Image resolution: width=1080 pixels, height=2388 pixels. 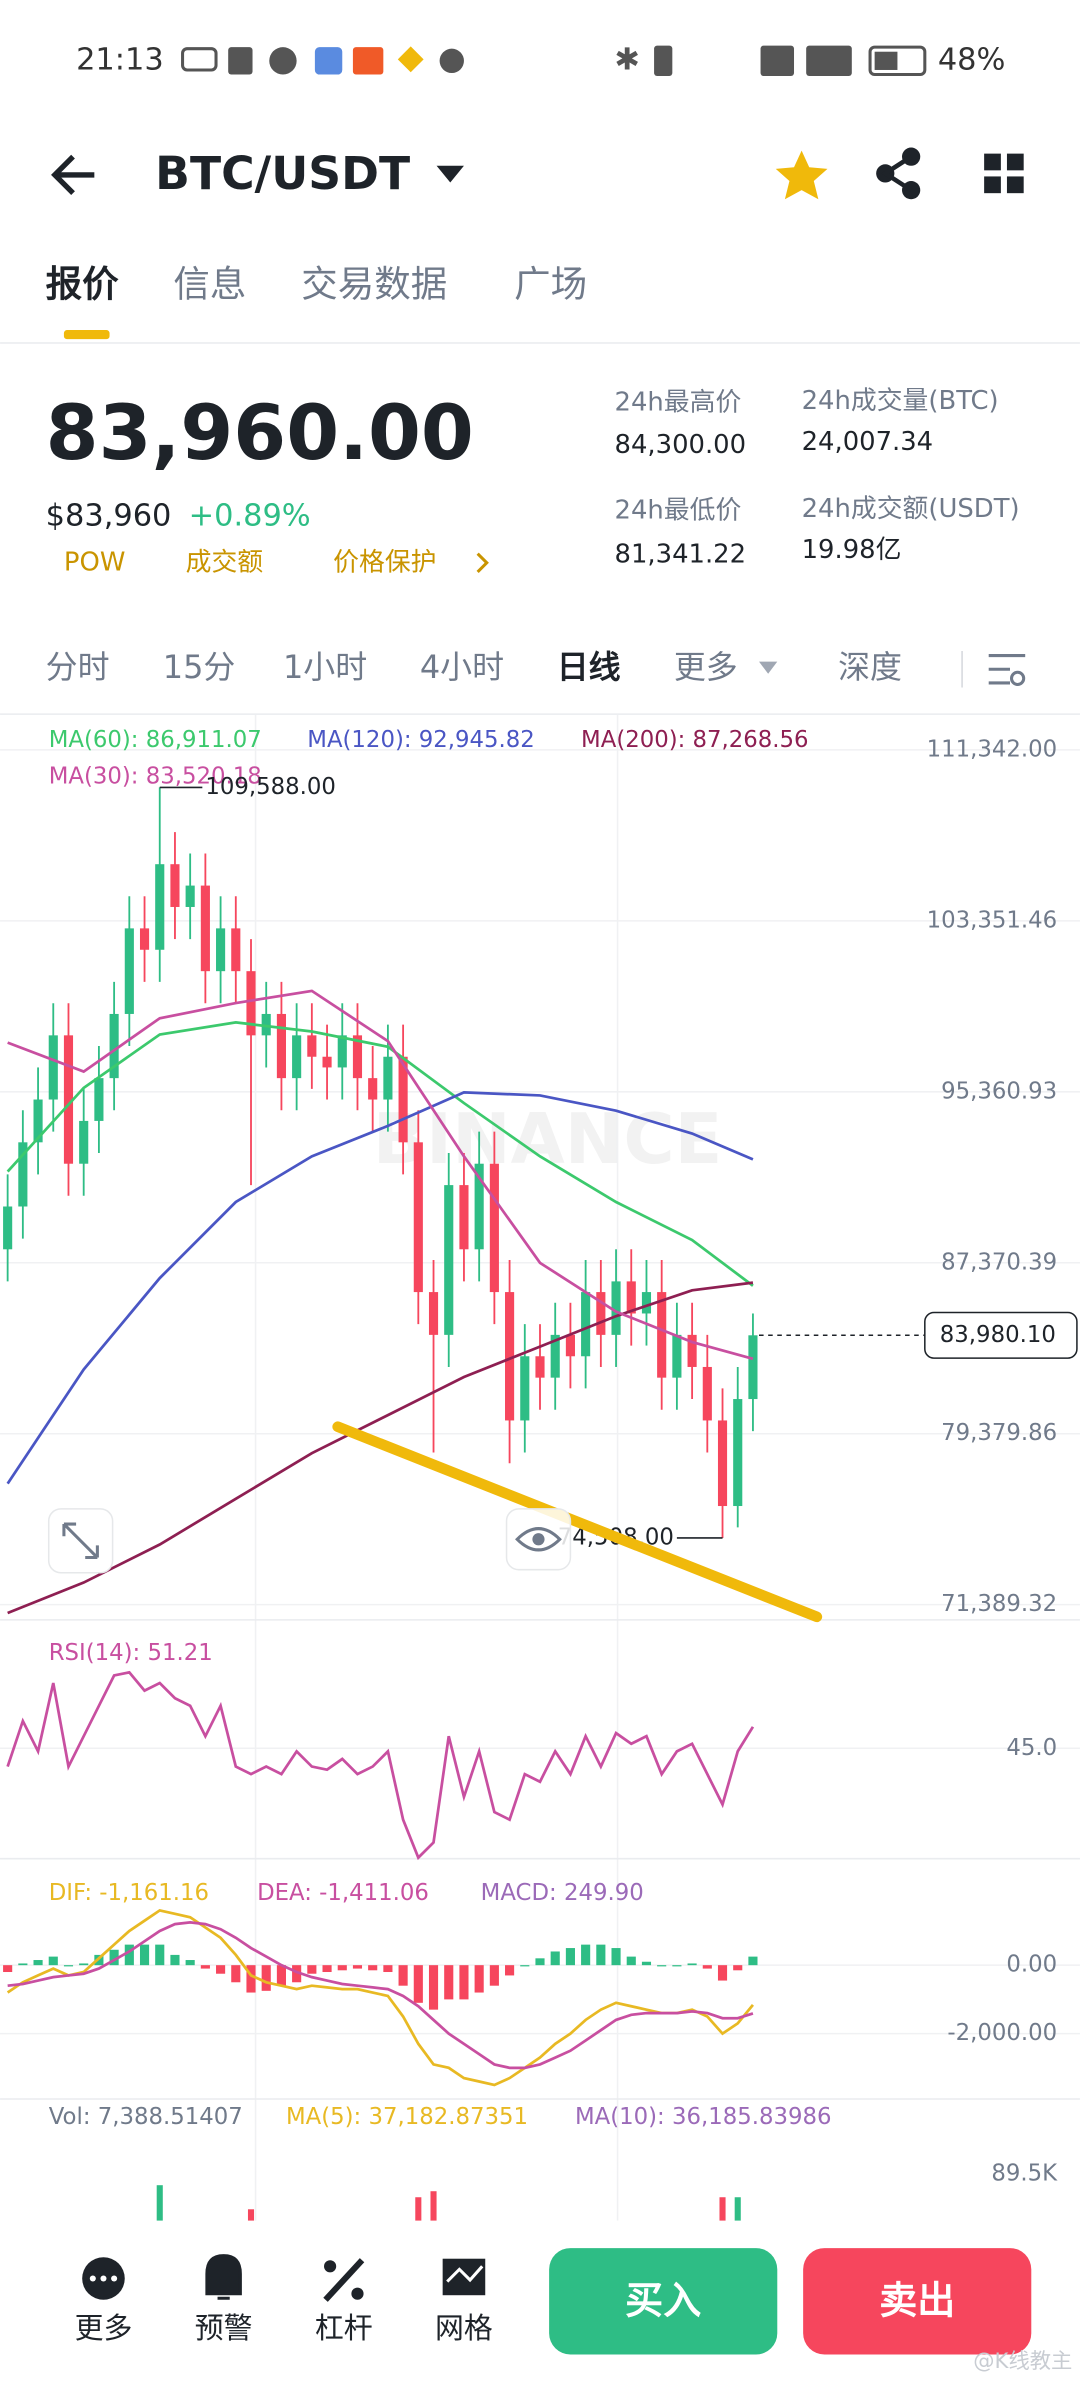 What do you see at coordinates (448, 2203) in the screenshot?
I see `volume-bars` at bounding box center [448, 2203].